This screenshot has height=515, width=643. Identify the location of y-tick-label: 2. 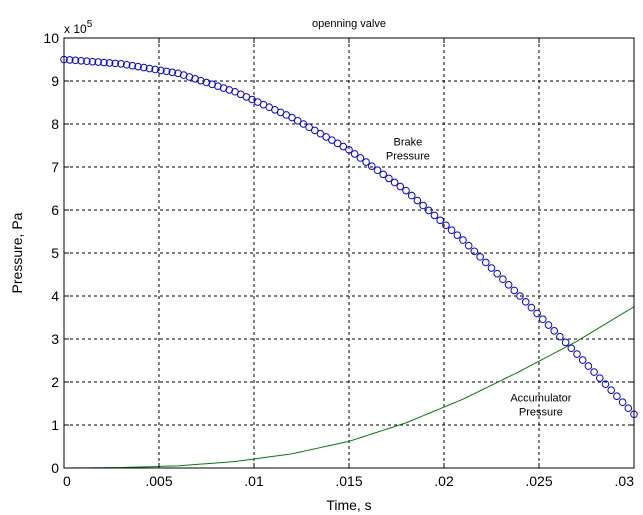
(55, 382).